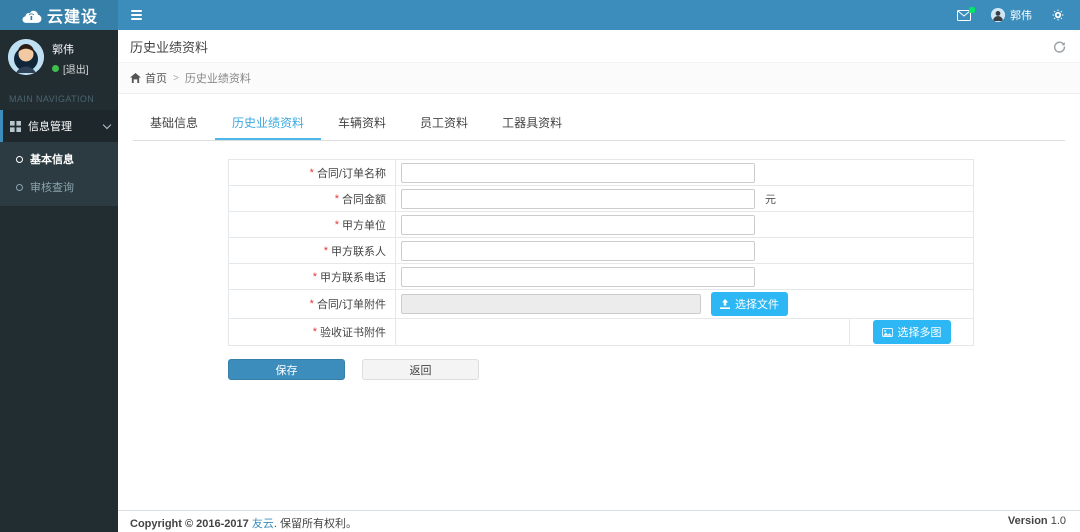 Image resolution: width=1080 pixels, height=532 pixels. I want to click on footer-version: Version 1.0, so click(1036, 521).